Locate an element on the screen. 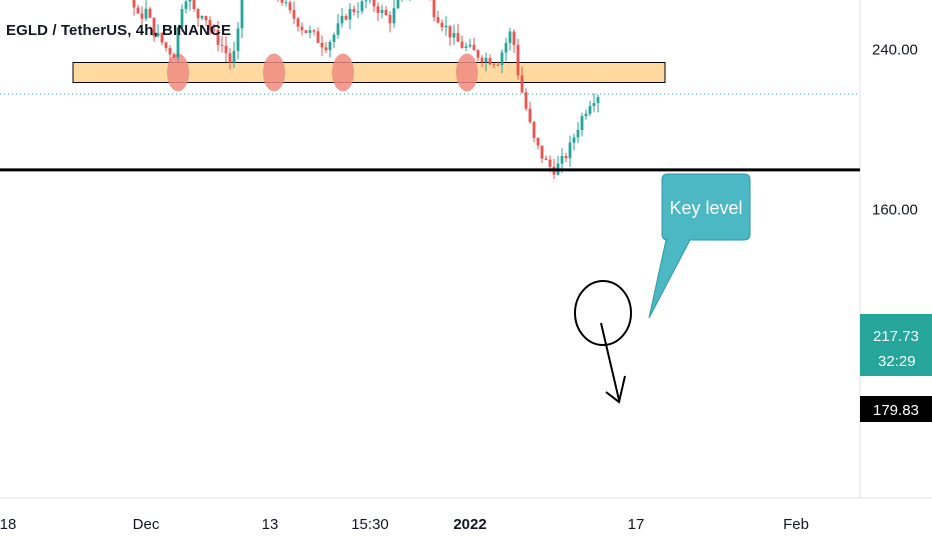 The height and width of the screenshot is (550, 932). breakdown-arrow is located at coordinates (613, 363).